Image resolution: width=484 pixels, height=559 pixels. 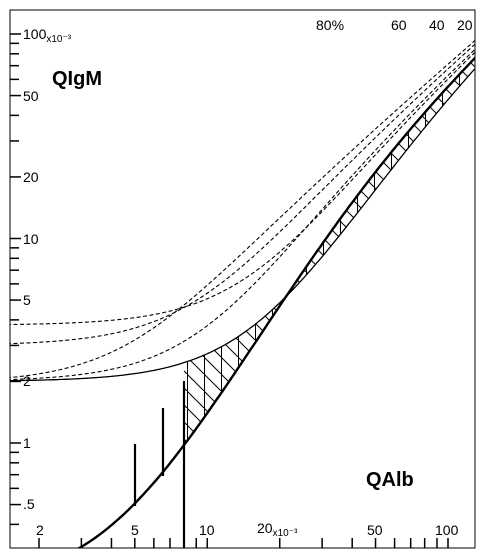 What do you see at coordinates (375, 530) in the screenshot?
I see `x-tick-label-50: 50` at bounding box center [375, 530].